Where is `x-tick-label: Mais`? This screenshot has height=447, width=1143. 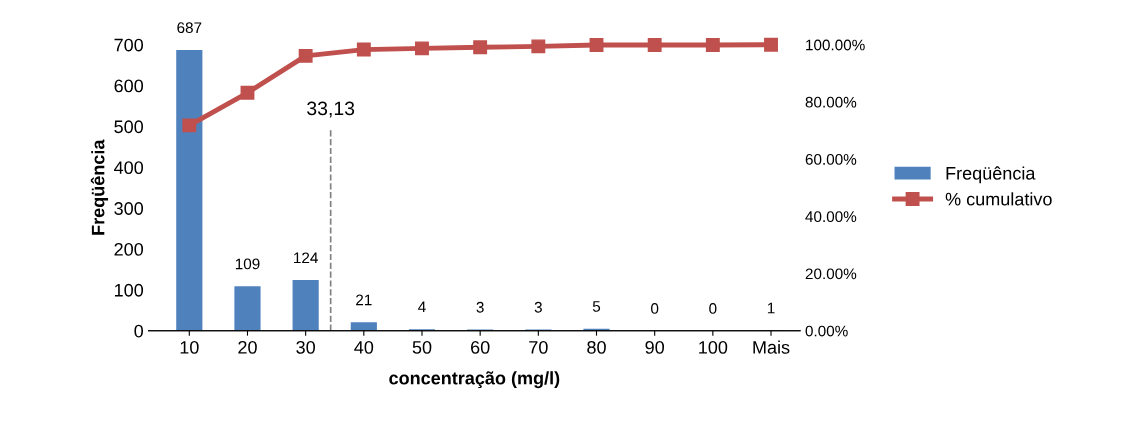
x-tick-label: Mais is located at coordinates (771, 347).